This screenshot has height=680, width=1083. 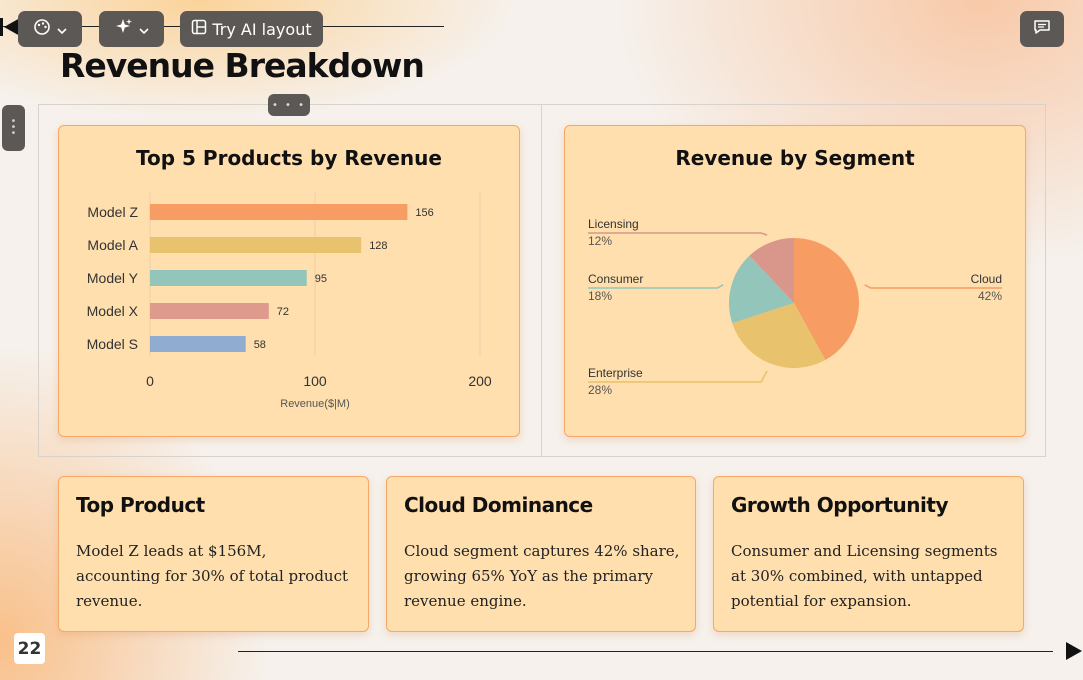 What do you see at coordinates (199, 29) in the screenshot?
I see `layout-icon` at bounding box center [199, 29].